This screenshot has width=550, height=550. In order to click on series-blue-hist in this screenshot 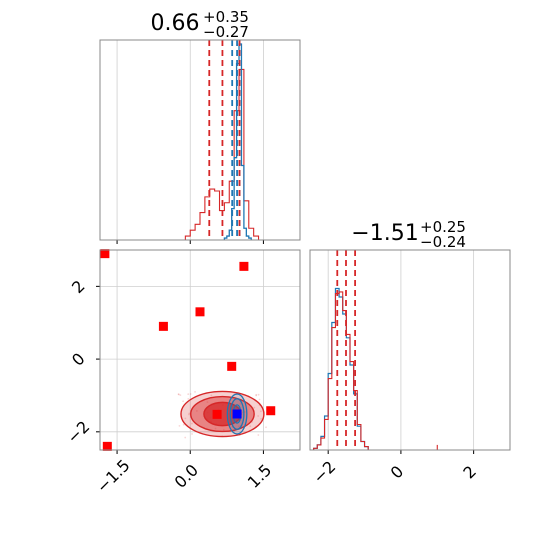, I will do `click(341, 368)`.